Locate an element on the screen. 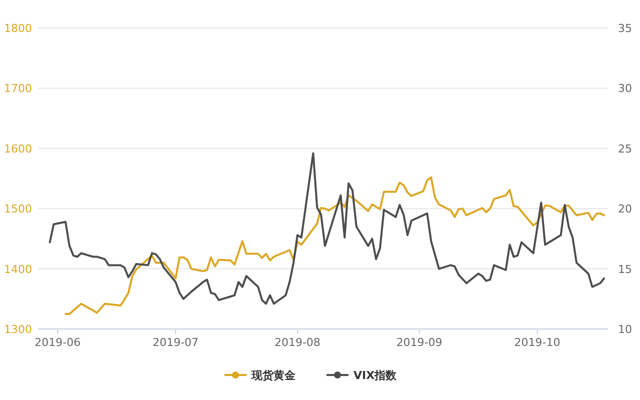 This screenshot has height=400, width=640. y2-tick-label: 10 is located at coordinates (625, 329).